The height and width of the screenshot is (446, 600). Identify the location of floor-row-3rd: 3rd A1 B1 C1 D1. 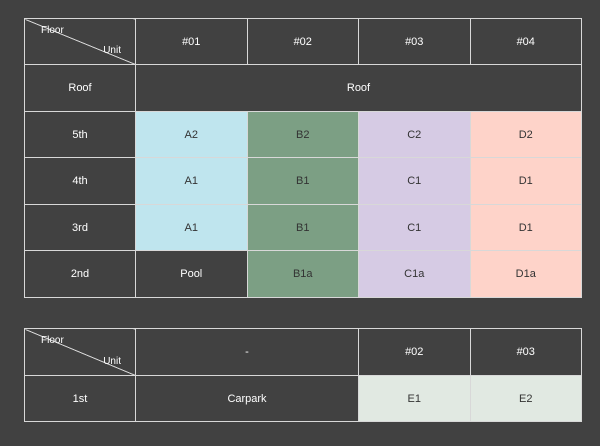
(303, 227).